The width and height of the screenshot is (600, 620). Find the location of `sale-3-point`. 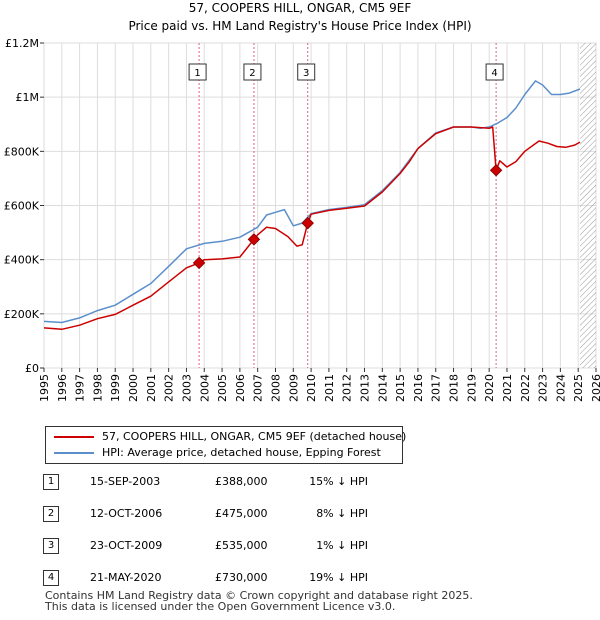

sale-3-point is located at coordinates (307, 223).